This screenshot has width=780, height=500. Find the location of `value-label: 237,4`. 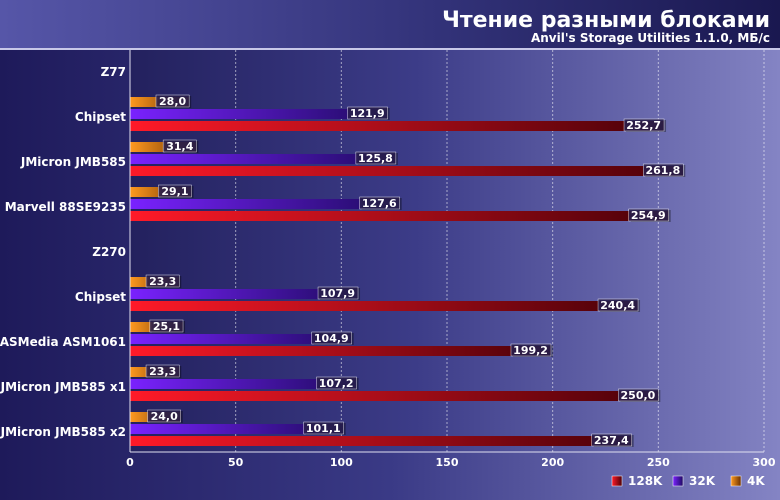

value-label: 237,4 is located at coordinates (611, 440).